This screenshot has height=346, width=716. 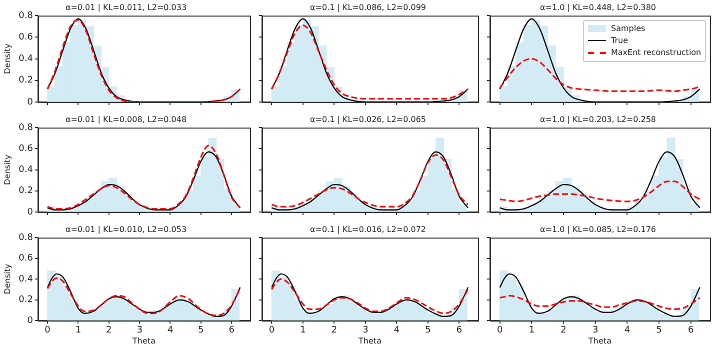 What do you see at coordinates (368, 229) in the screenshot?
I see `chart-title: α=0.1 | KL=0.016, L2=0.072` at bounding box center [368, 229].